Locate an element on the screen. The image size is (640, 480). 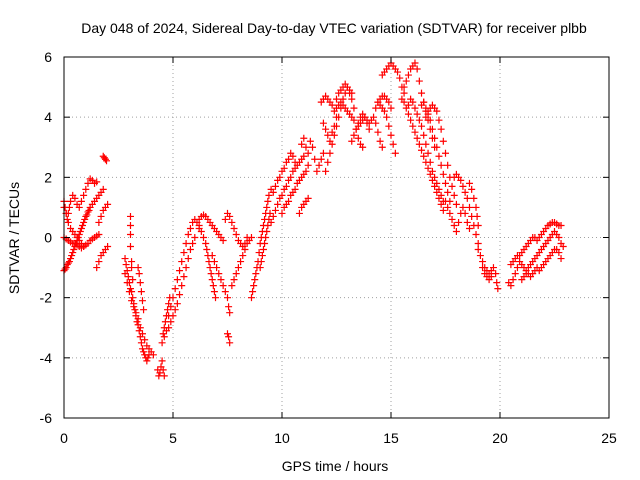
y-tick-label: 4 is located at coordinates (48, 117).